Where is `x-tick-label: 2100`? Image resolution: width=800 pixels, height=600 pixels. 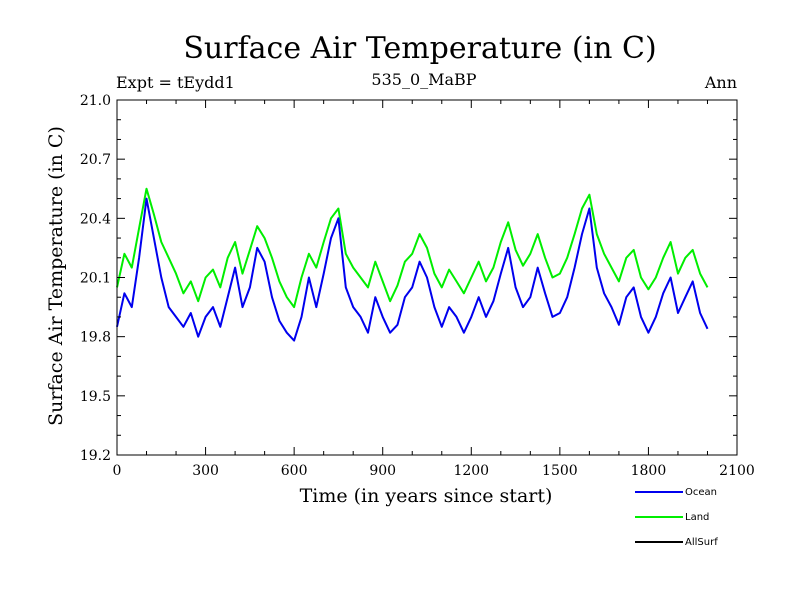 x-tick-label: 2100 is located at coordinates (737, 471).